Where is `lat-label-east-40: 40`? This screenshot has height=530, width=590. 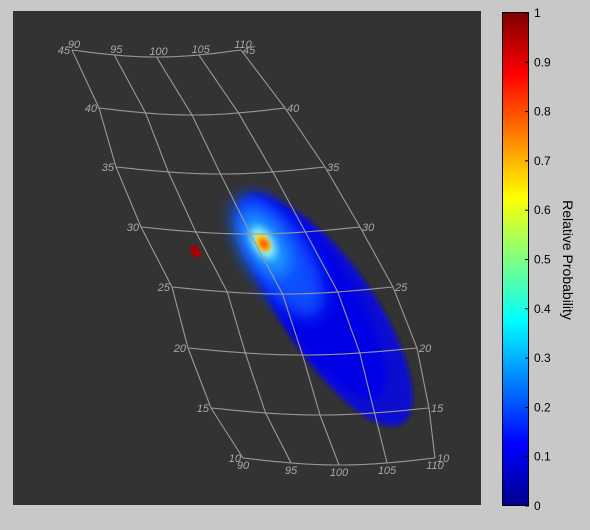 lat-label-east-40: 40 is located at coordinates (293, 109).